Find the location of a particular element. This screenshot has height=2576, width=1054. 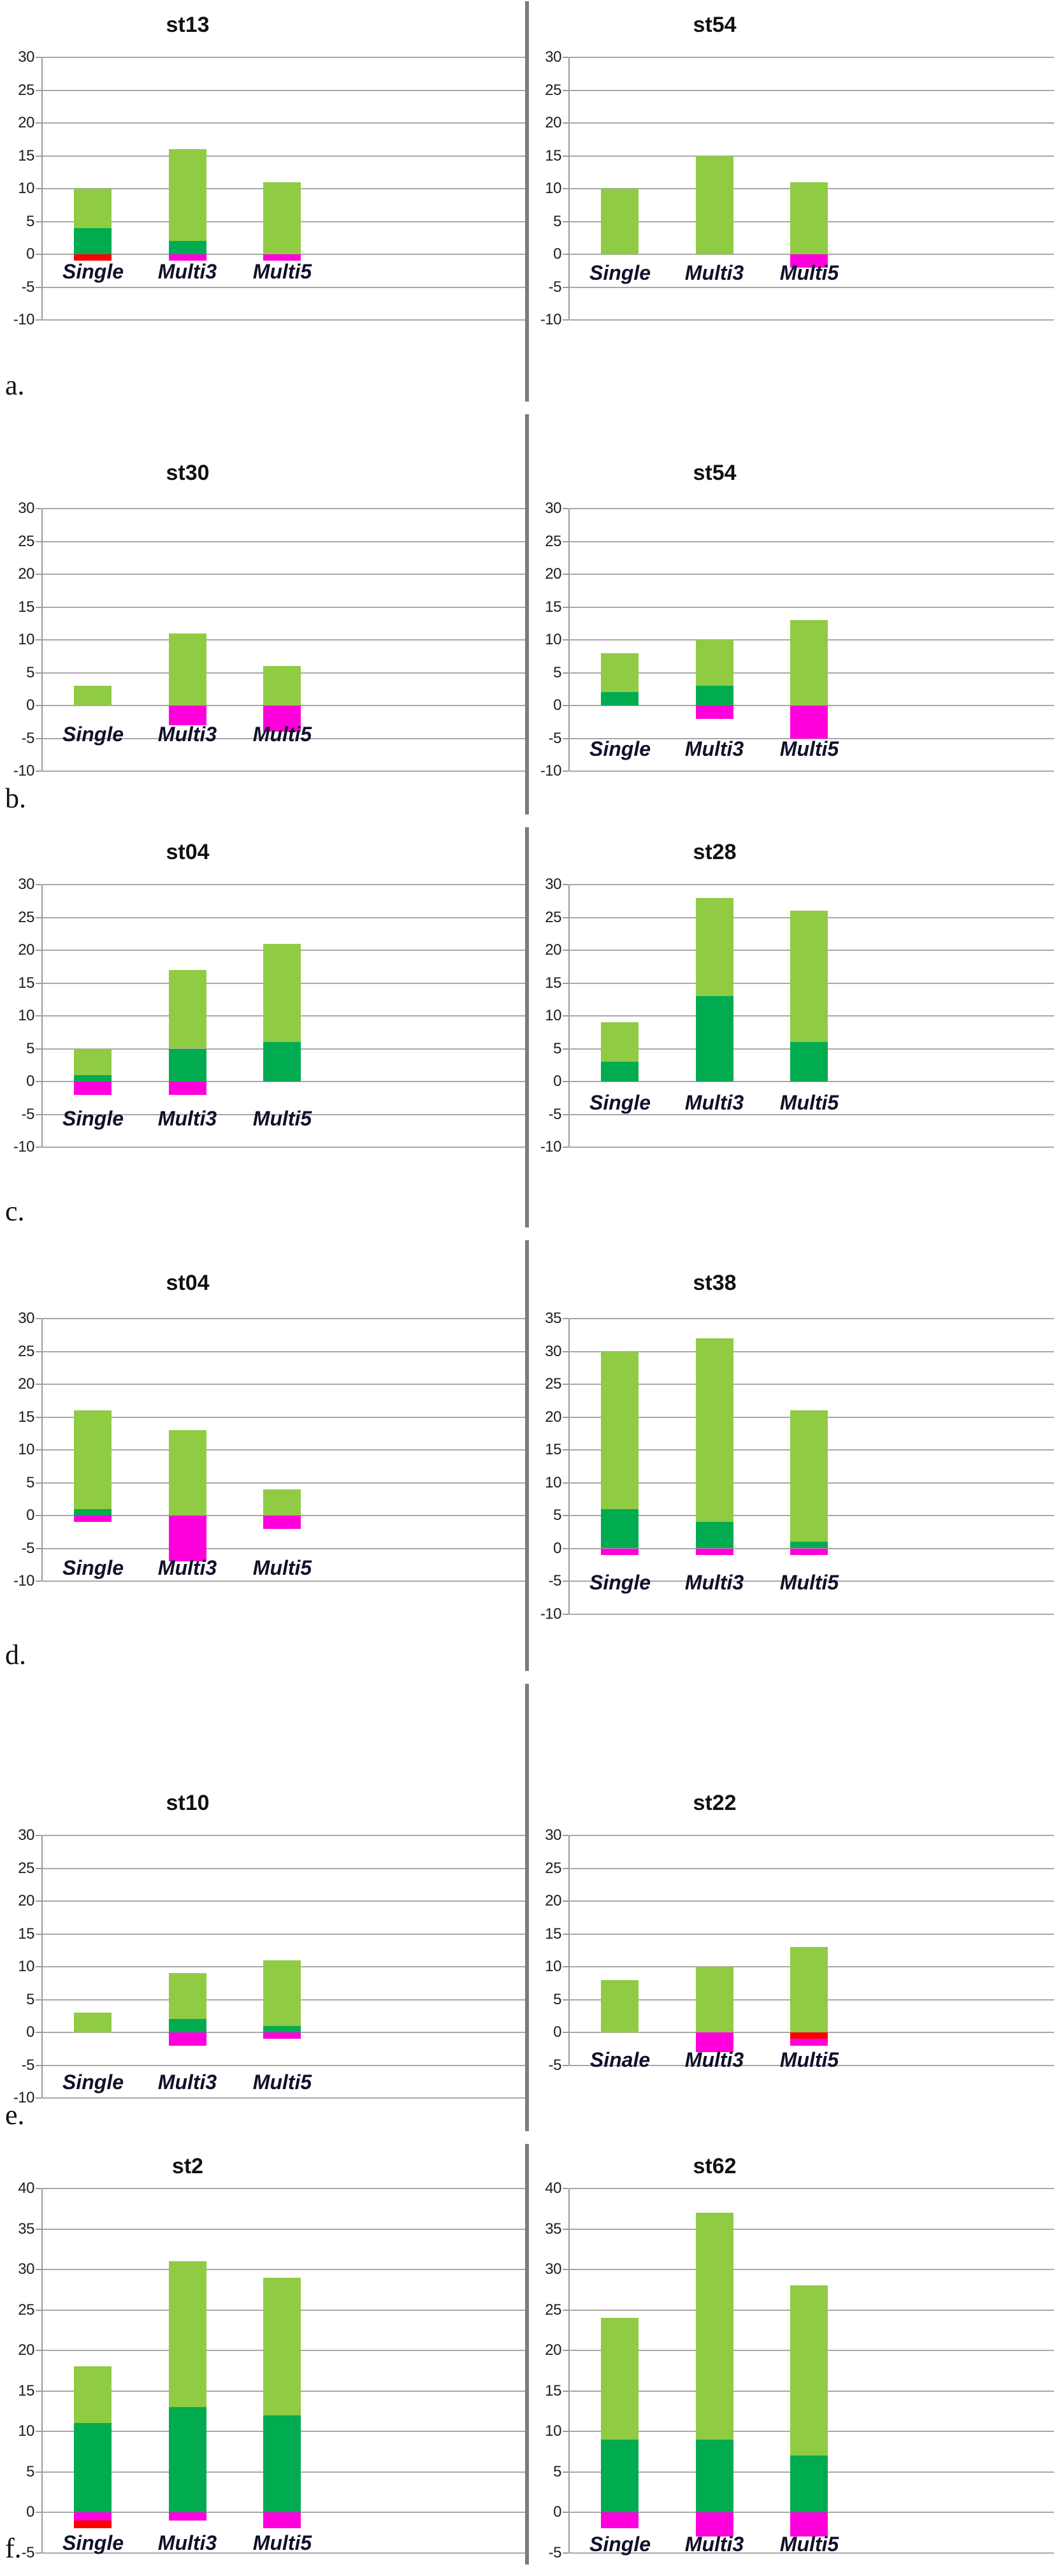

column-divider is located at coordinates (527, 614).